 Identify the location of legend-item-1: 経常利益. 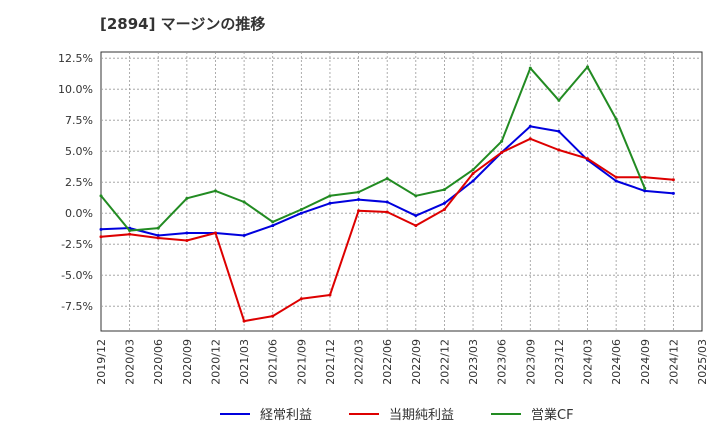
(266, 415).